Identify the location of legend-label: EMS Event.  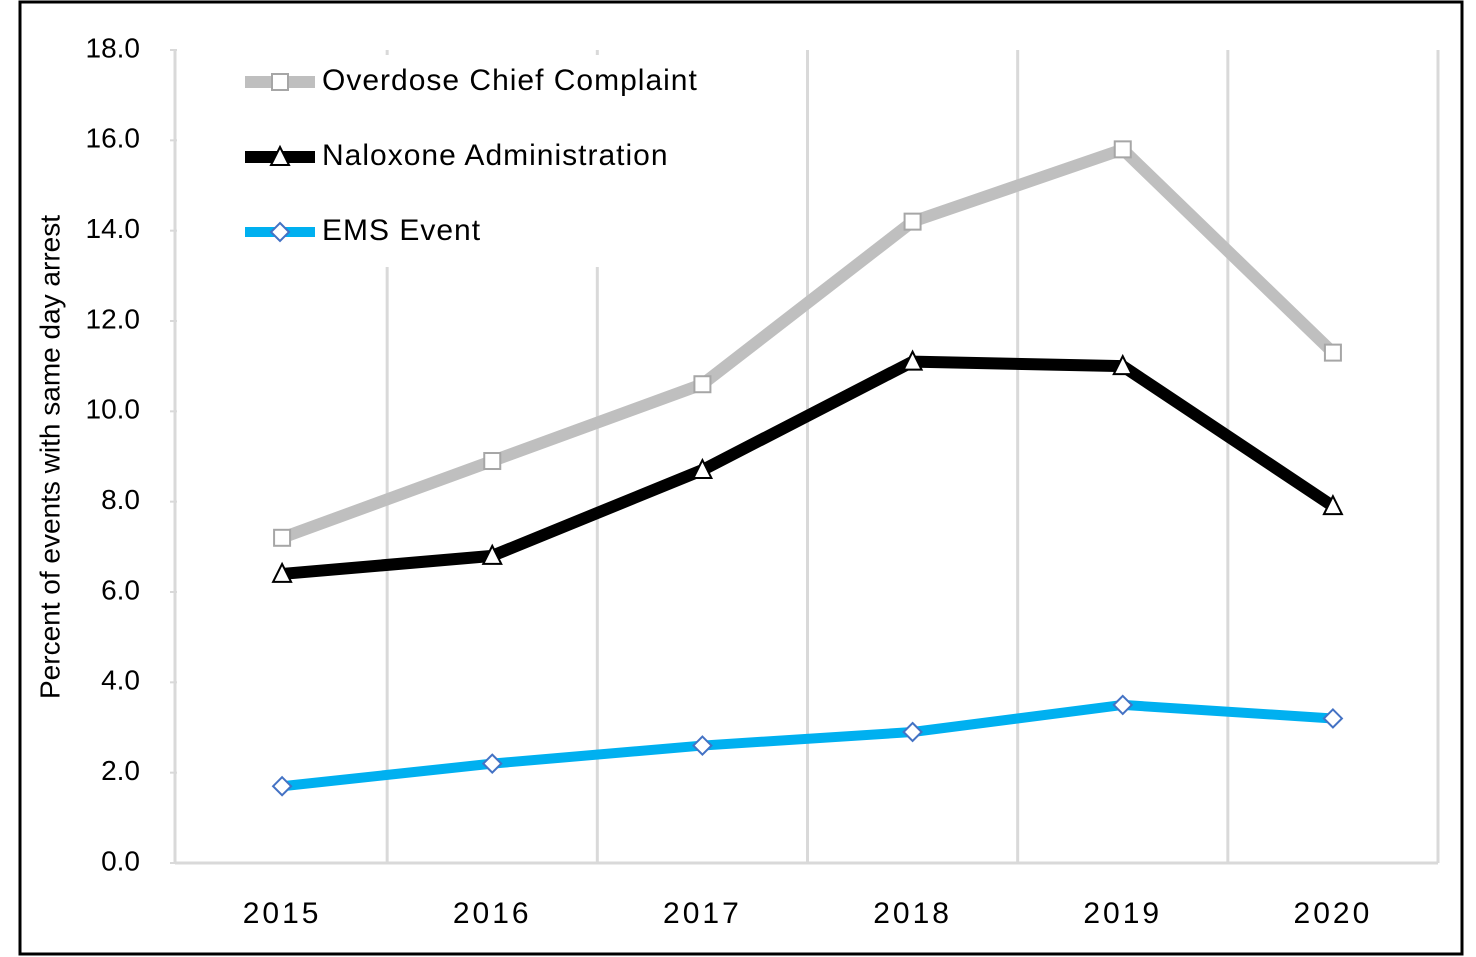
(401, 230).